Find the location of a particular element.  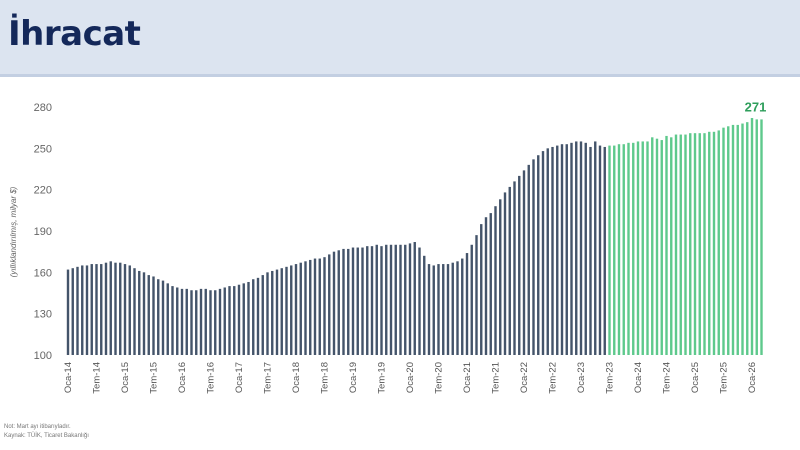

x-tick-label: Tem-25 is located at coordinates (724, 378).